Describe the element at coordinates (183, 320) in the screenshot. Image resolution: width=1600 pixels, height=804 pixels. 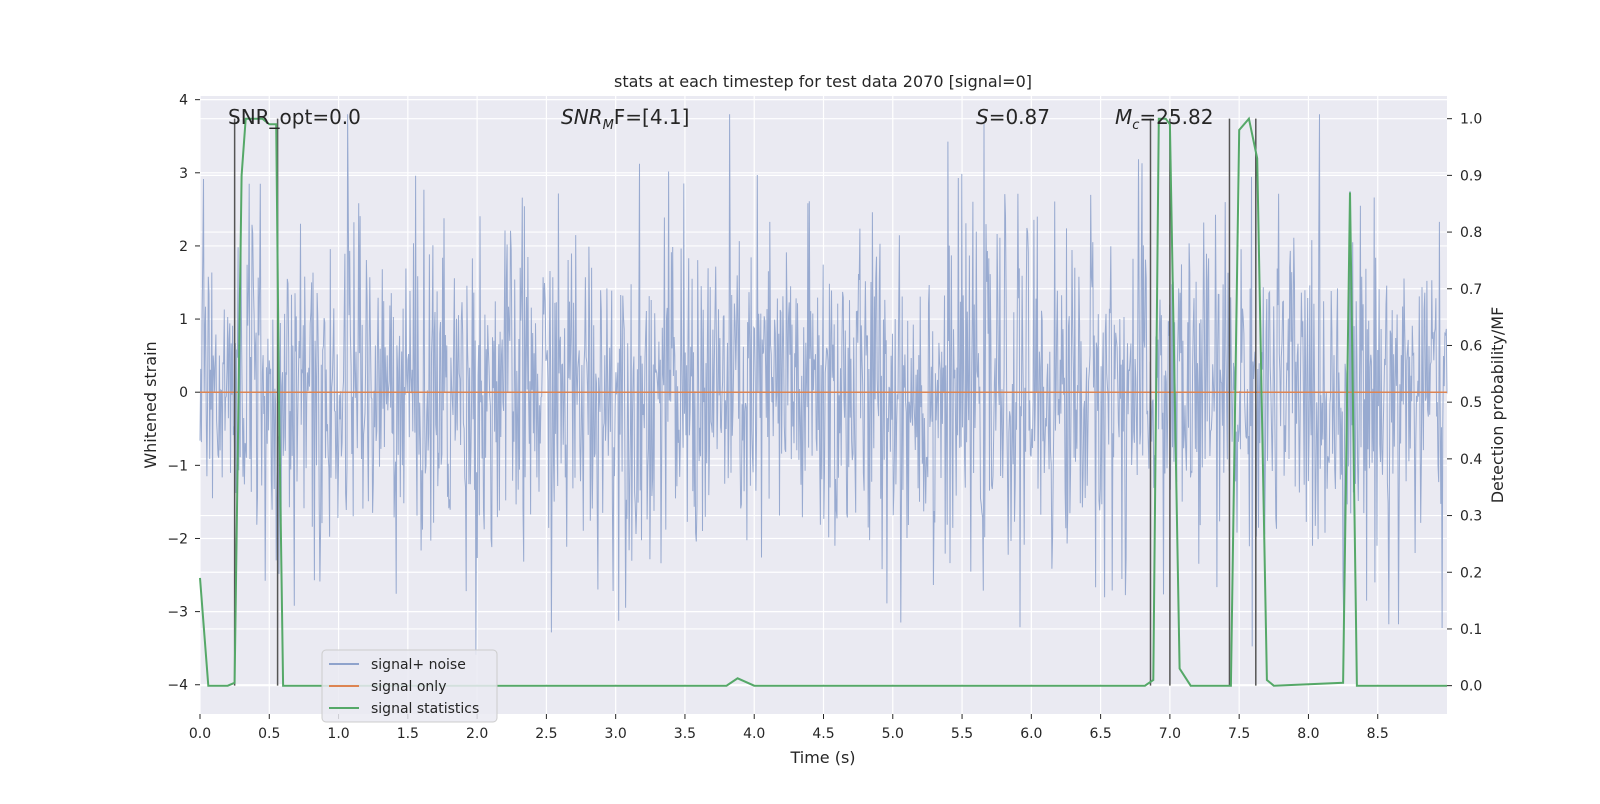
I see `y-tick-label: 1` at that location.